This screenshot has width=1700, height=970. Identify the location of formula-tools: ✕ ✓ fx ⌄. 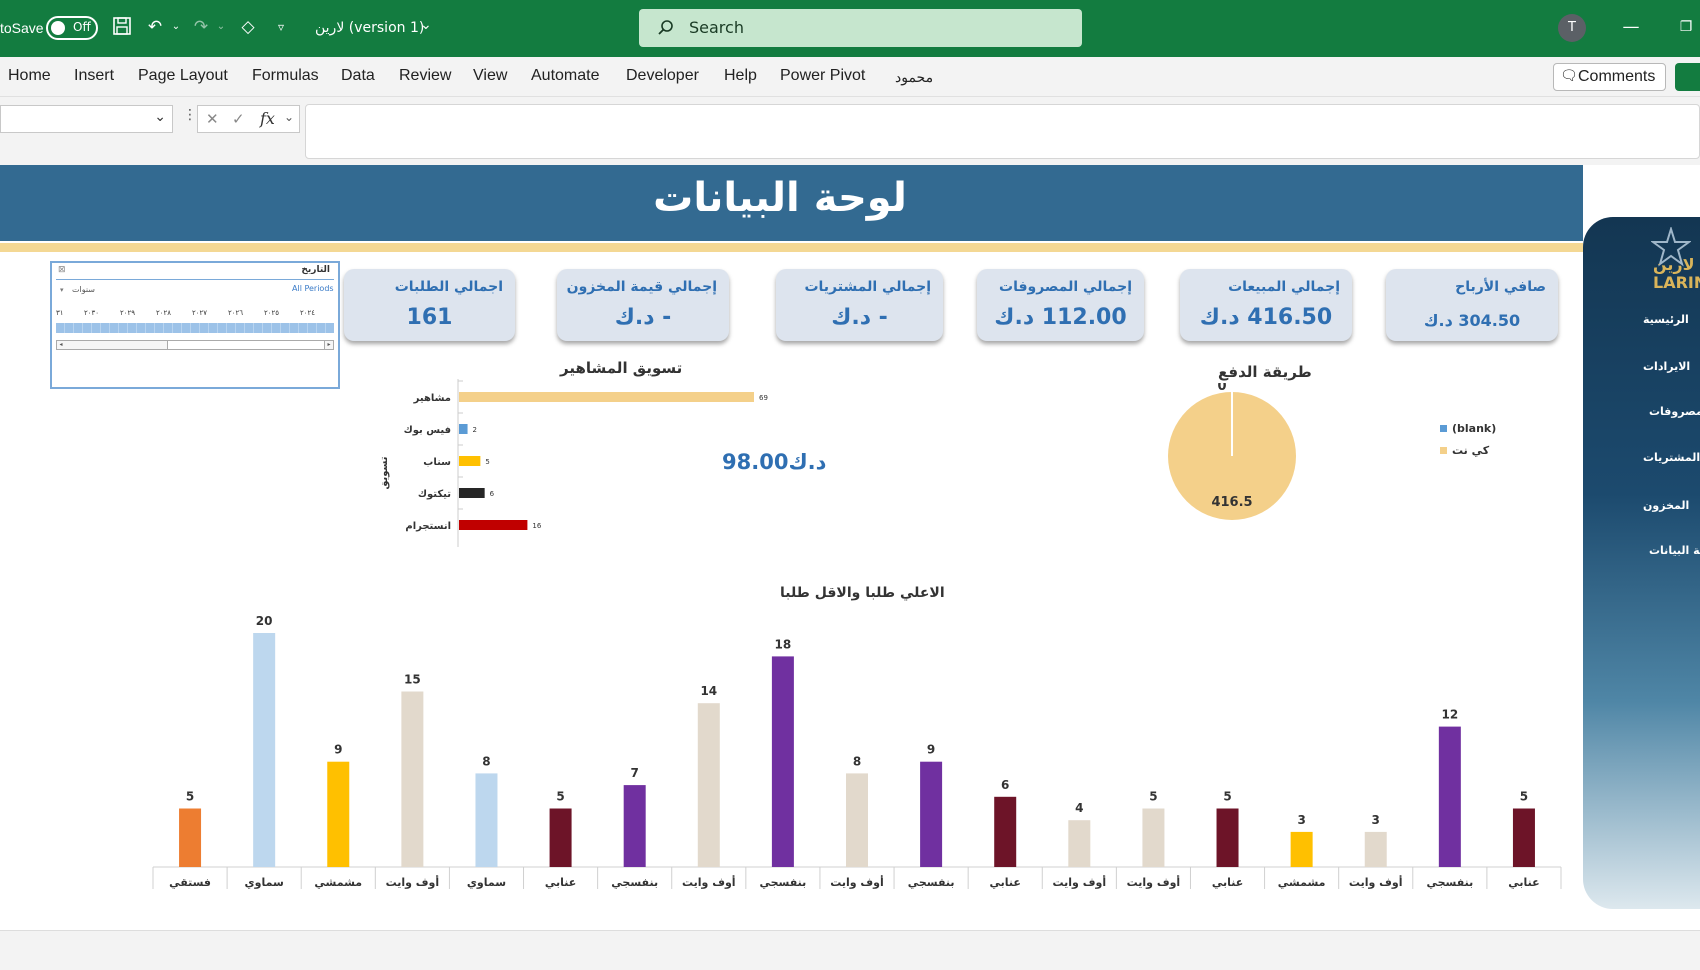
(248, 119).